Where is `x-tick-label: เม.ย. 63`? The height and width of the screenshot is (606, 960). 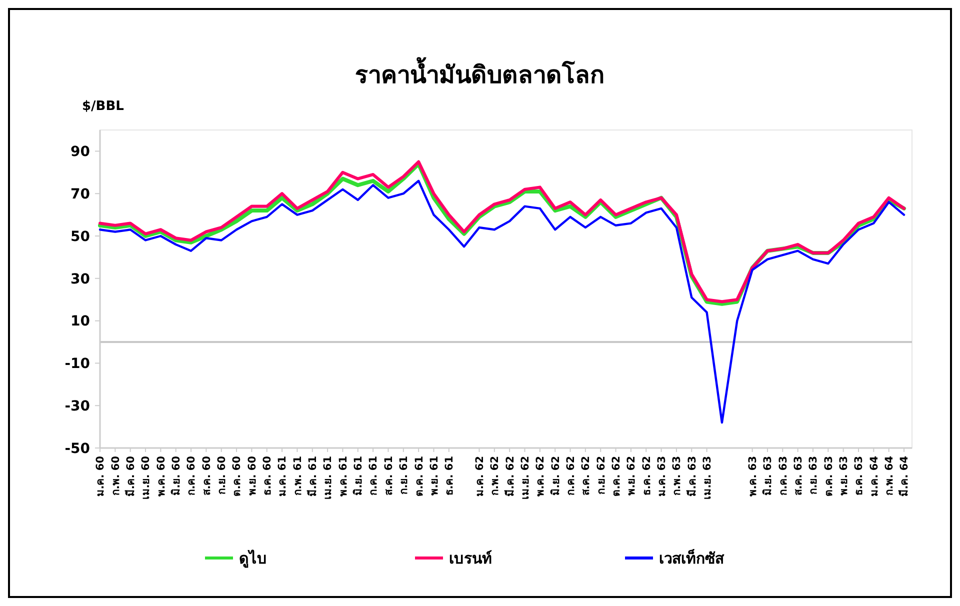
x-tick-label: เม.ย. 63 is located at coordinates (707, 478).